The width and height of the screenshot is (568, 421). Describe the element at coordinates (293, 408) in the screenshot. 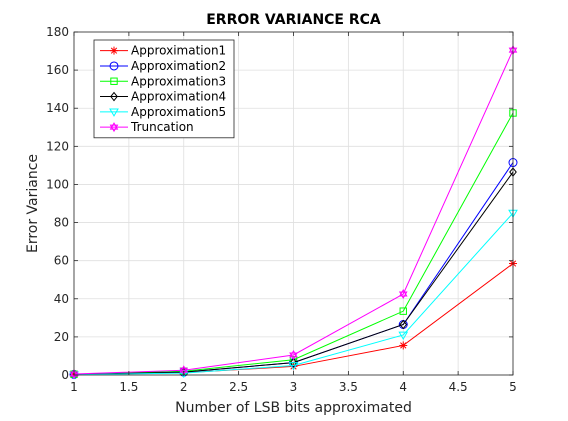

I see `x-axis-label: Number of LSB bits approximated` at that location.